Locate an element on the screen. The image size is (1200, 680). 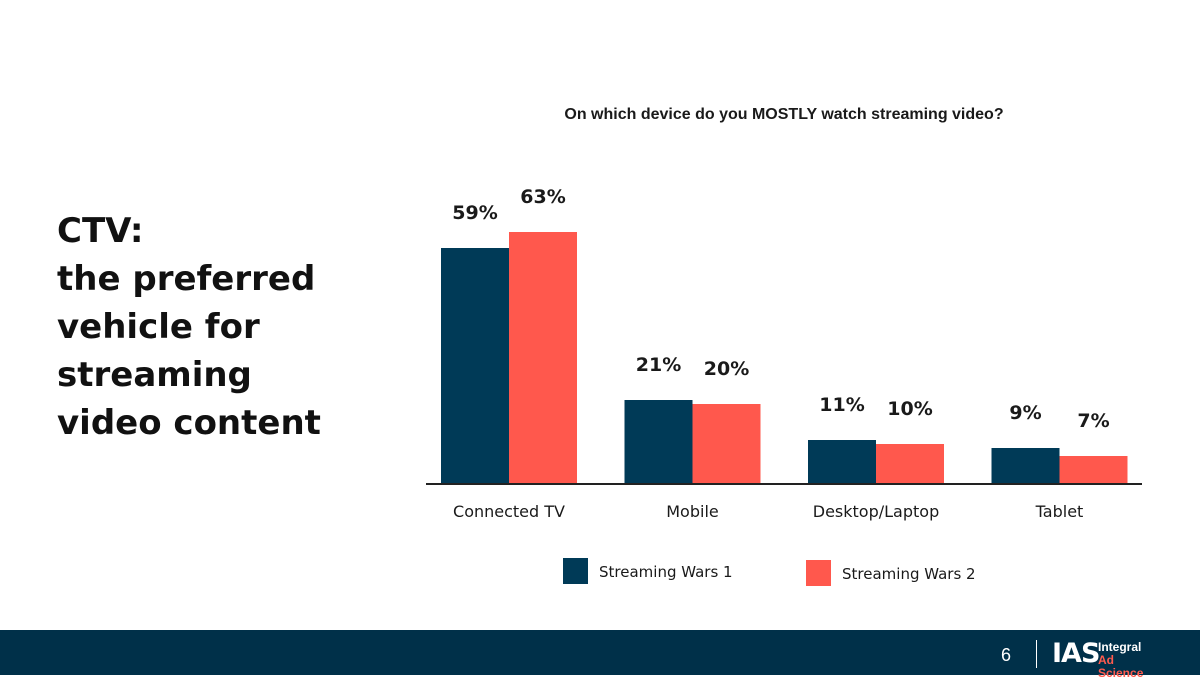
footer-divider is located at coordinates (1036, 654).